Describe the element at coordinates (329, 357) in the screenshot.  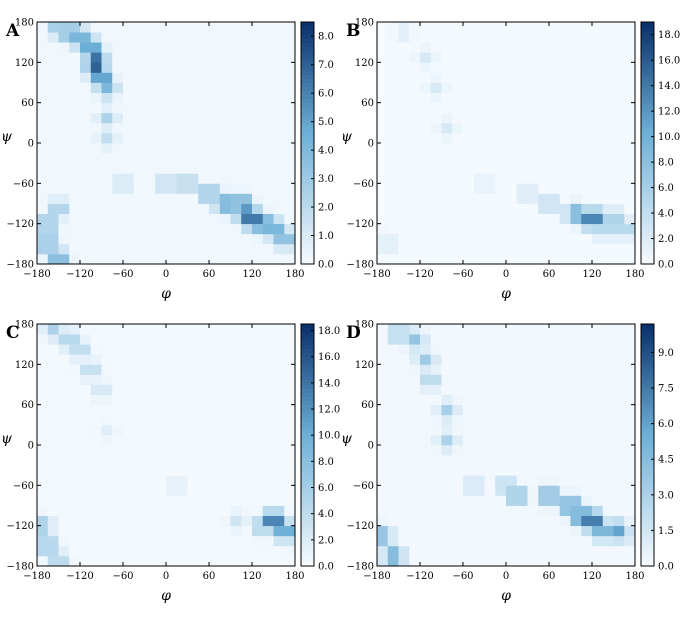
I see `colorbar-tick-label: 16.0` at that location.